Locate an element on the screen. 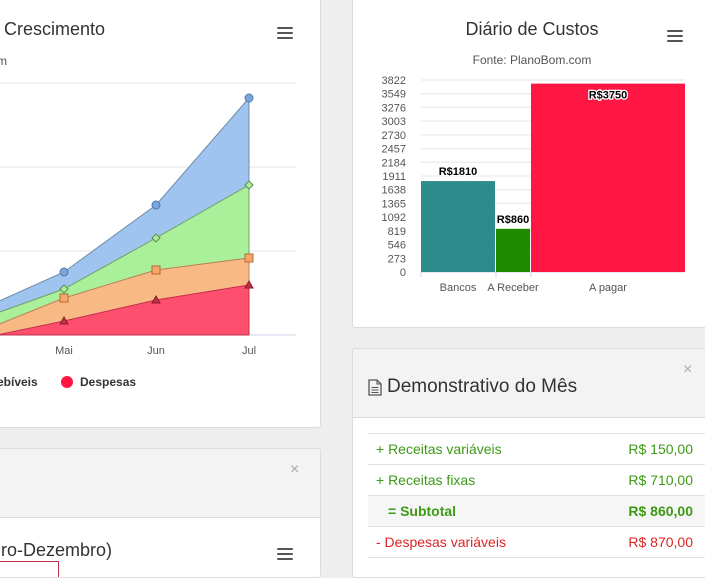  y-tick-label: 1365 is located at coordinates (394, 204).